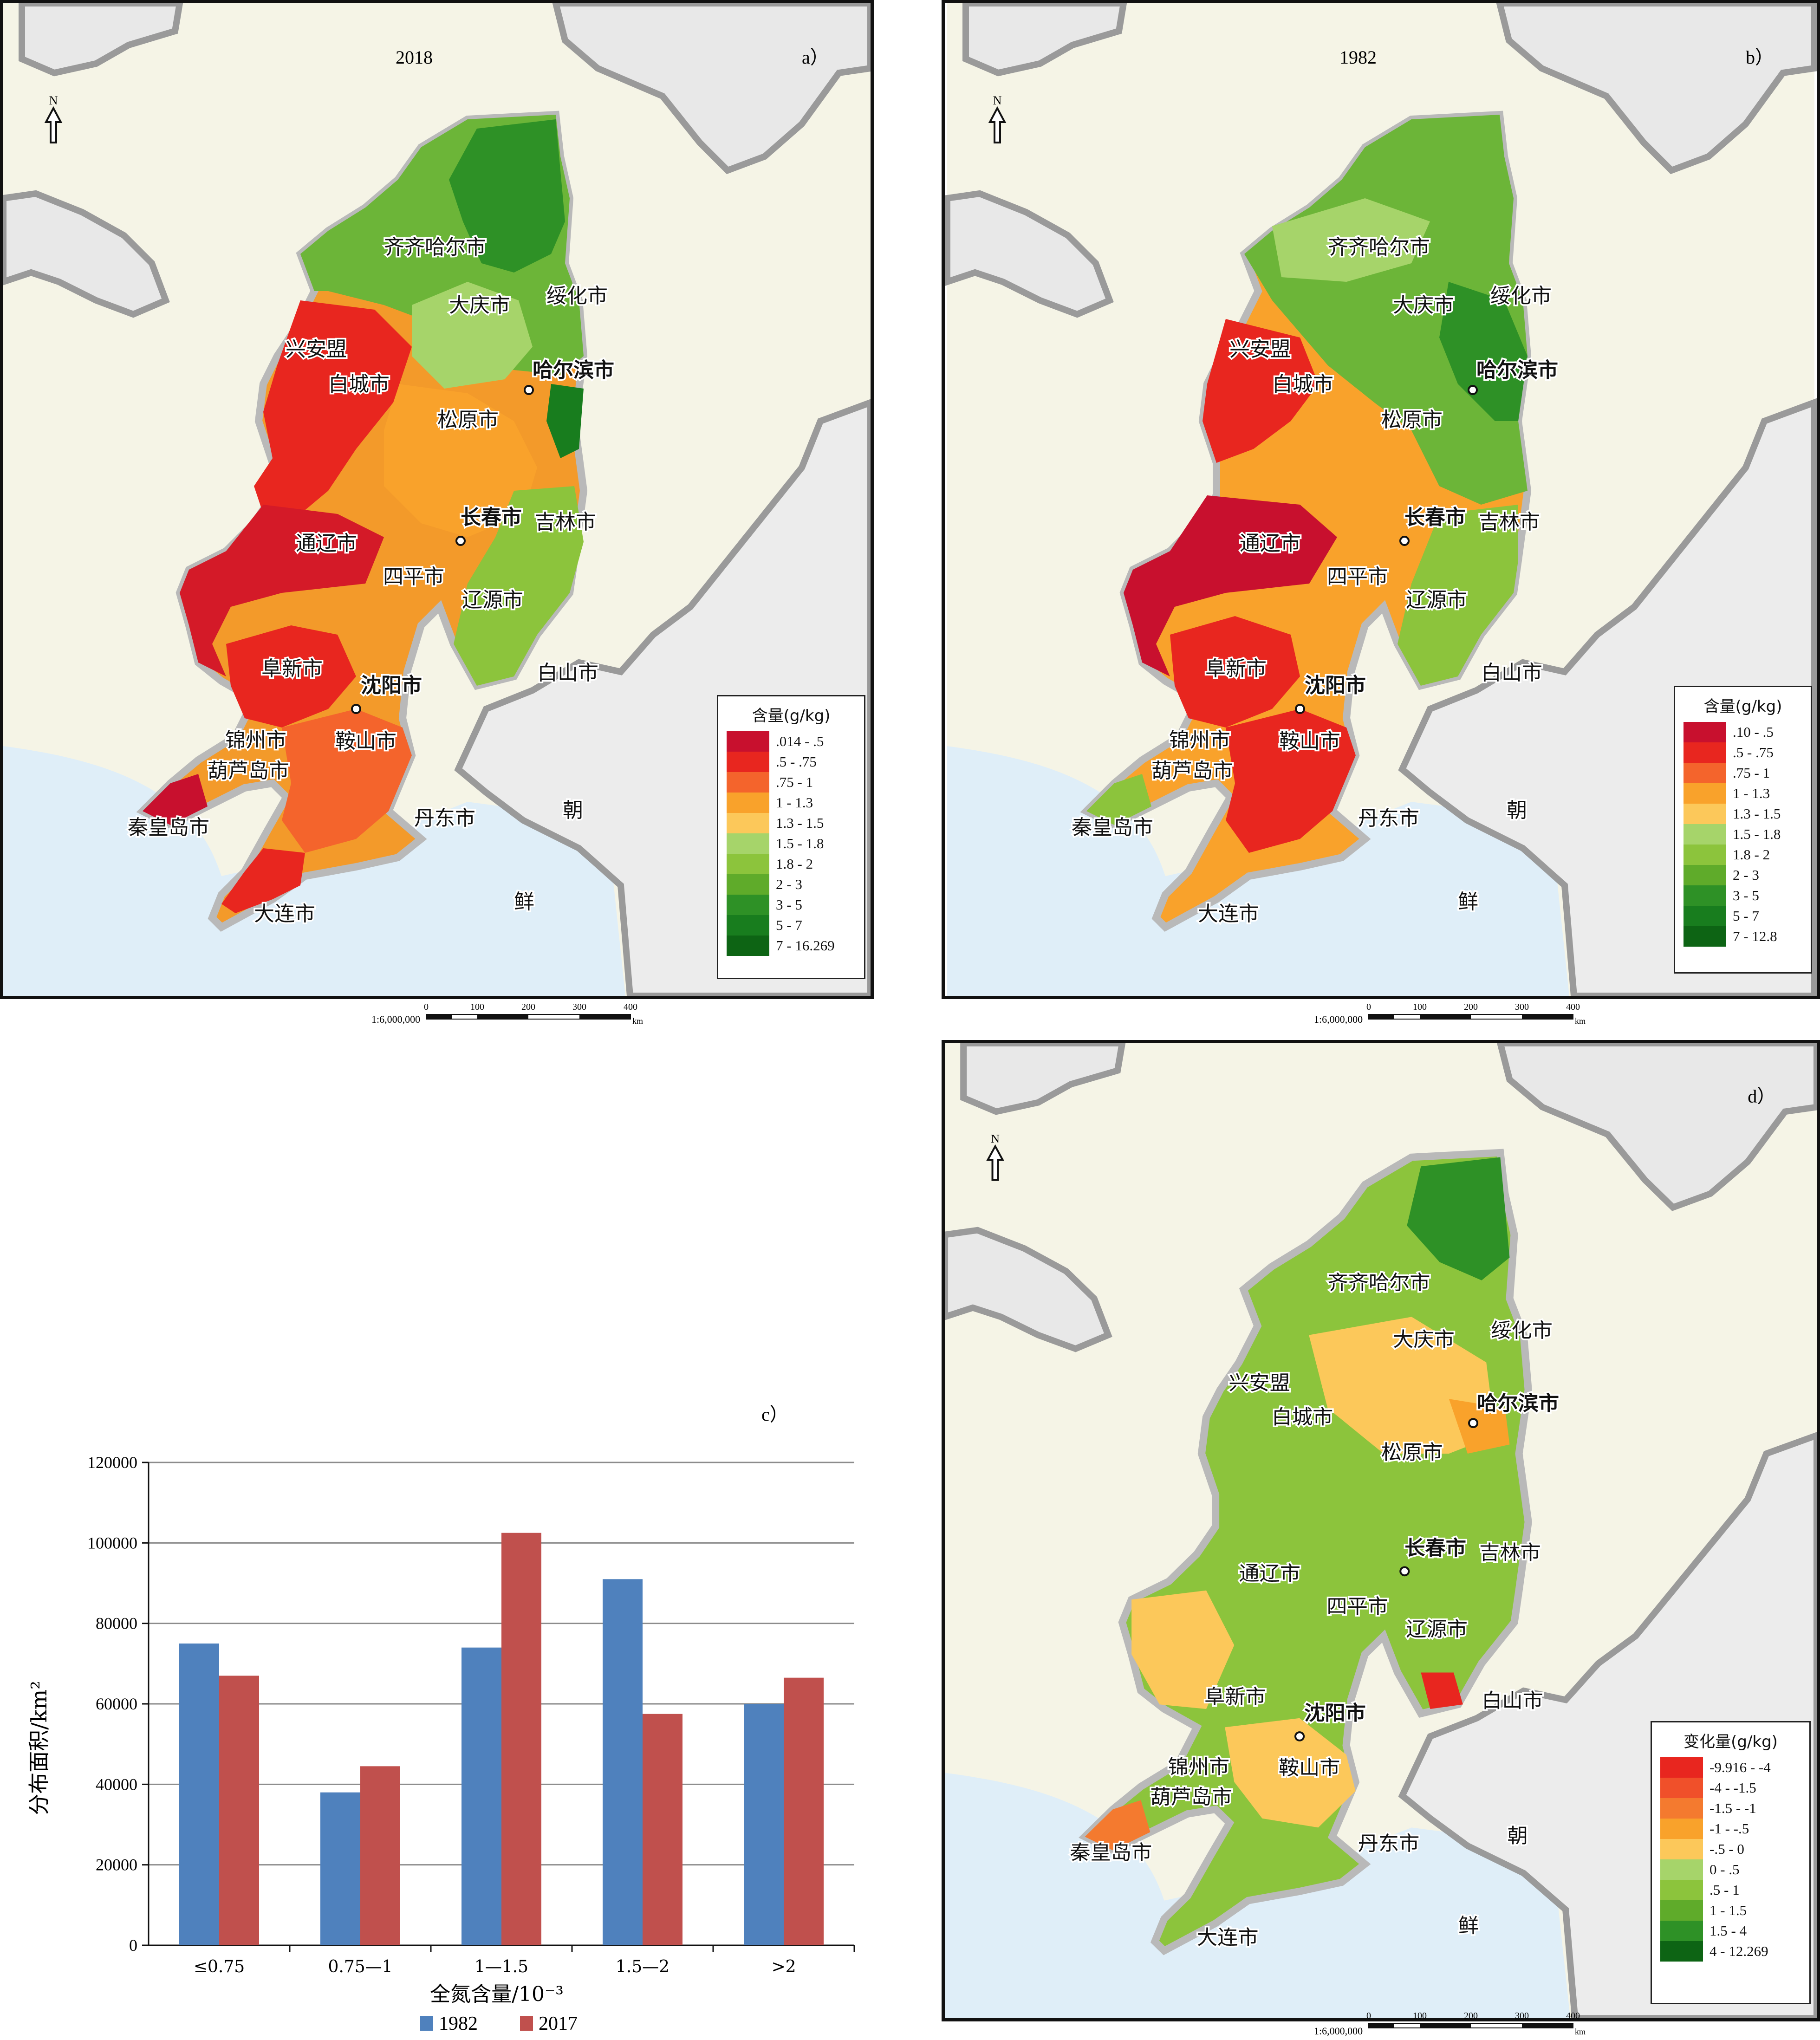 Image resolution: width=1820 pixels, height=2040 pixels. What do you see at coordinates (1512, 1701) in the screenshot?
I see `city-label-baishan: 白山市` at bounding box center [1512, 1701].